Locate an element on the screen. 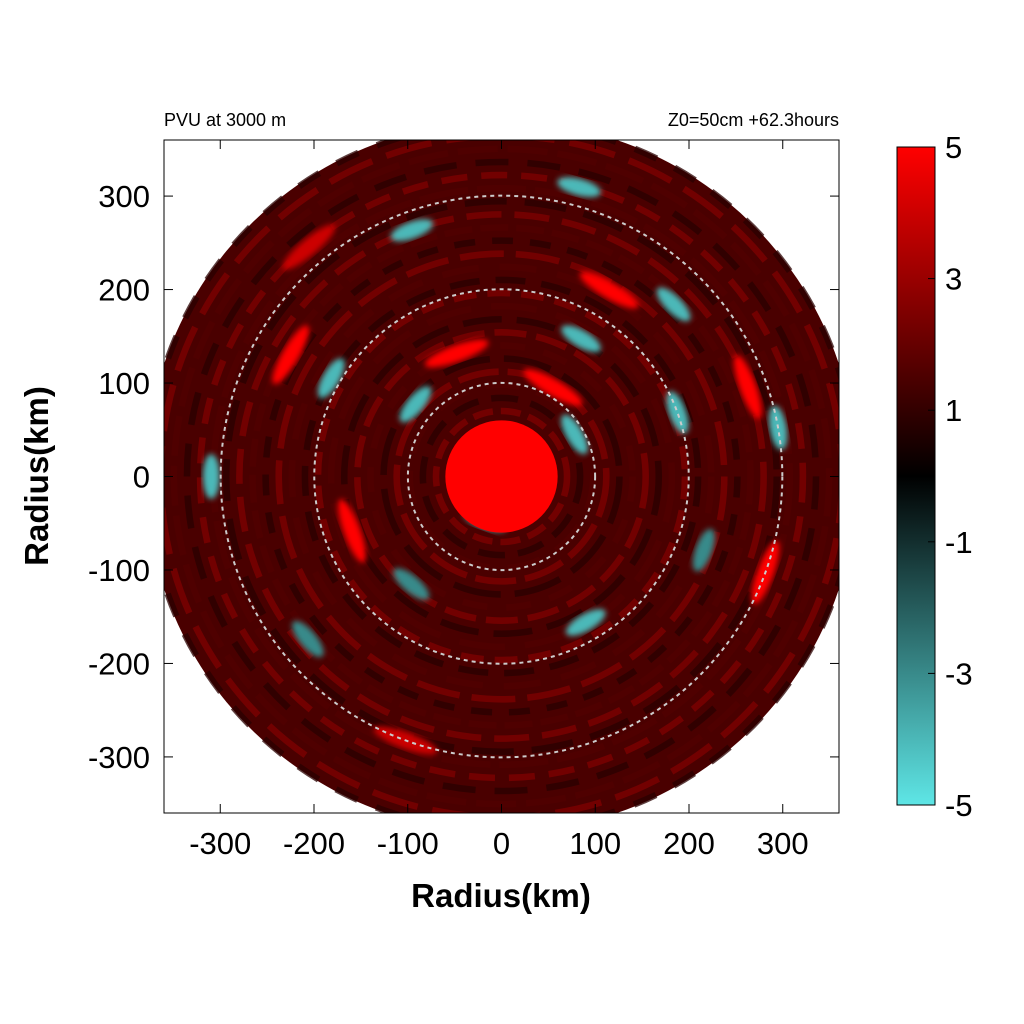 The width and height of the screenshot is (1024, 1024). core-max is located at coordinates (501, 476).